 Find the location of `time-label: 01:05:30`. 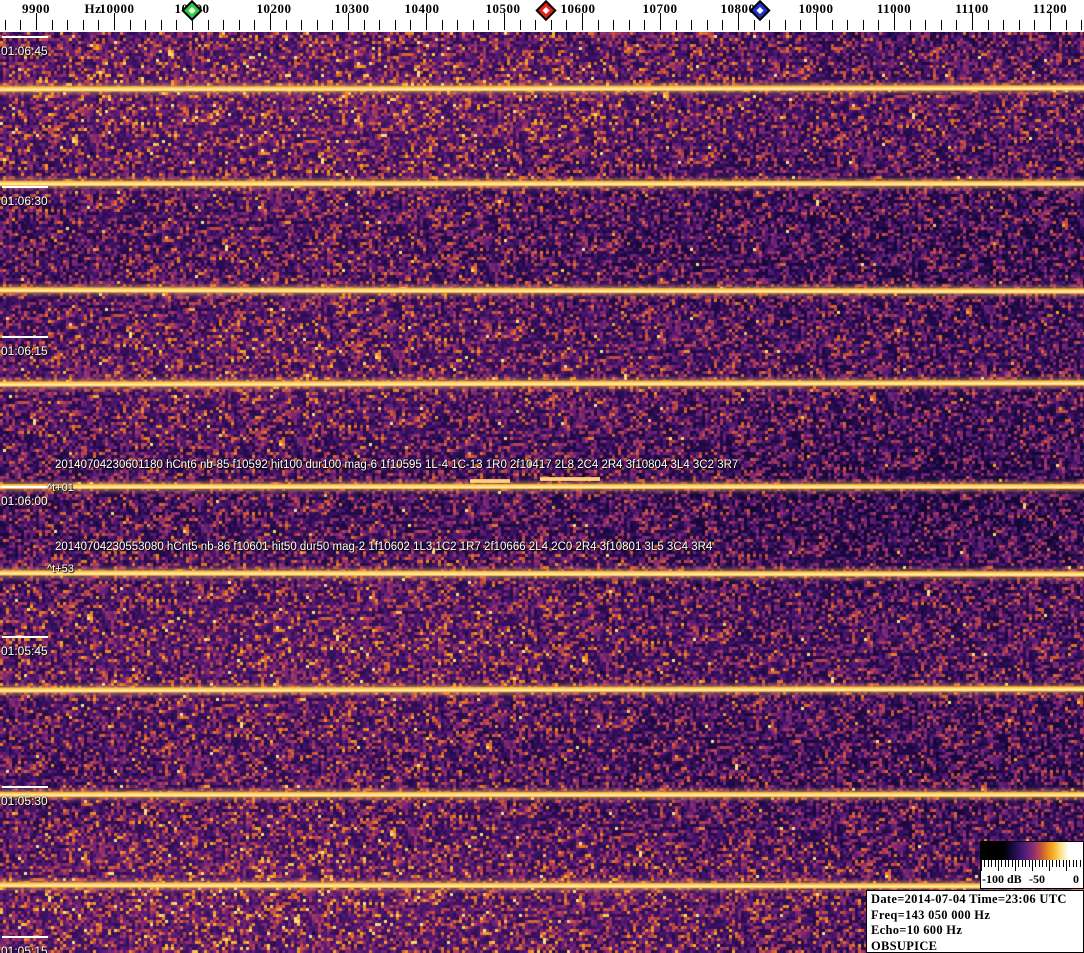

time-label: 01:05:30 is located at coordinates (24, 801).